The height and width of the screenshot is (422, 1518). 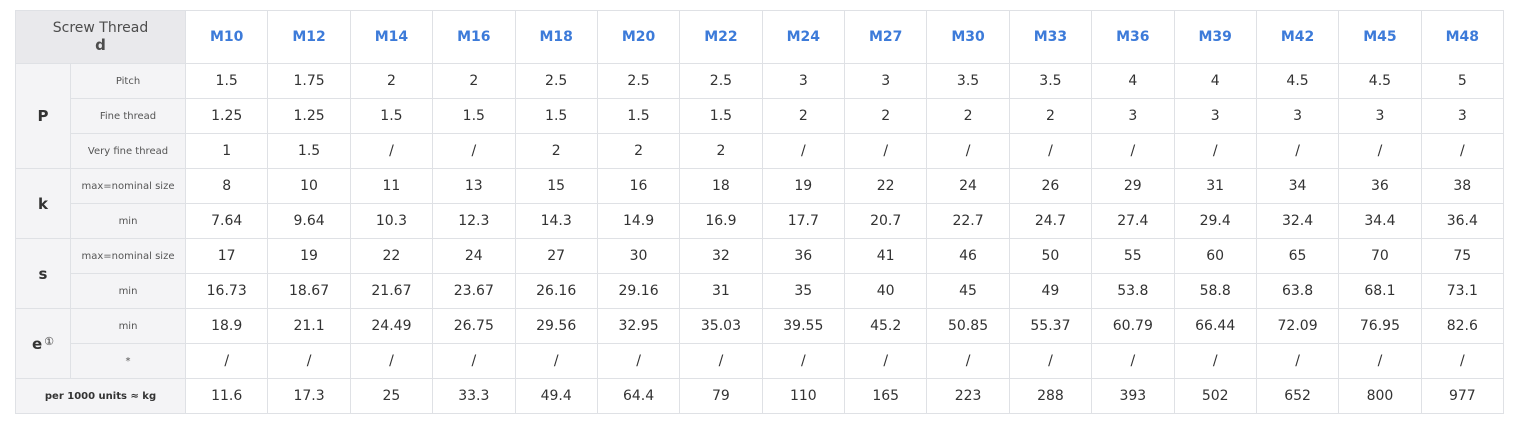 What do you see at coordinates (1215, 326) in the screenshot?
I see `value-cell: 66.44` at bounding box center [1215, 326].